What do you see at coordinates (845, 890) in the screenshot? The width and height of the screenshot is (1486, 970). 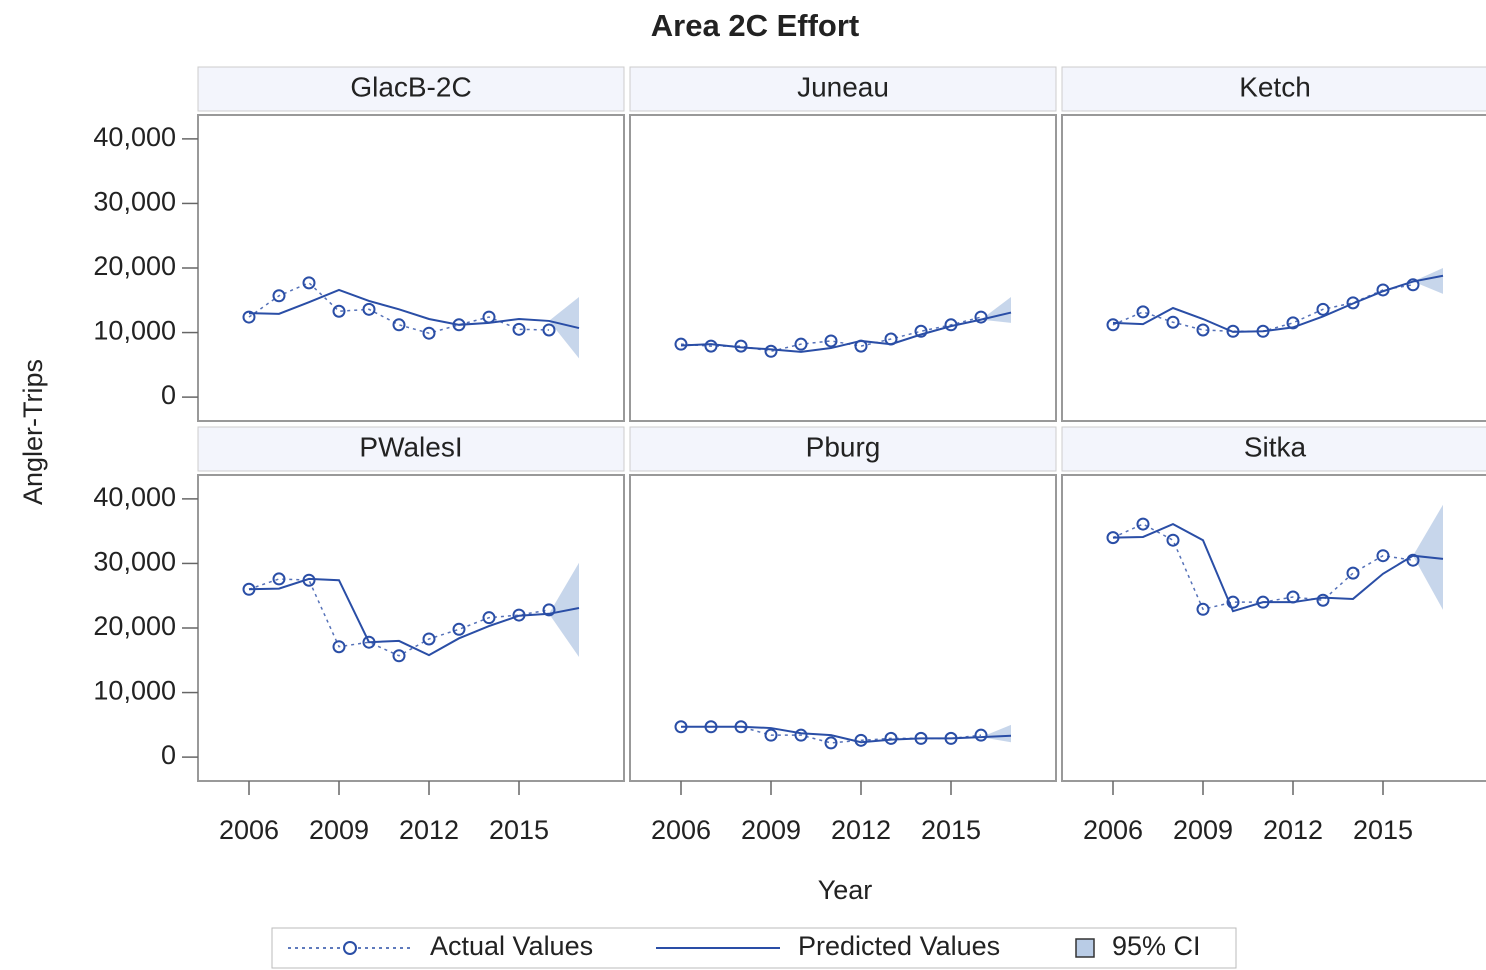 I see `x-axis-label: Year` at bounding box center [845, 890].